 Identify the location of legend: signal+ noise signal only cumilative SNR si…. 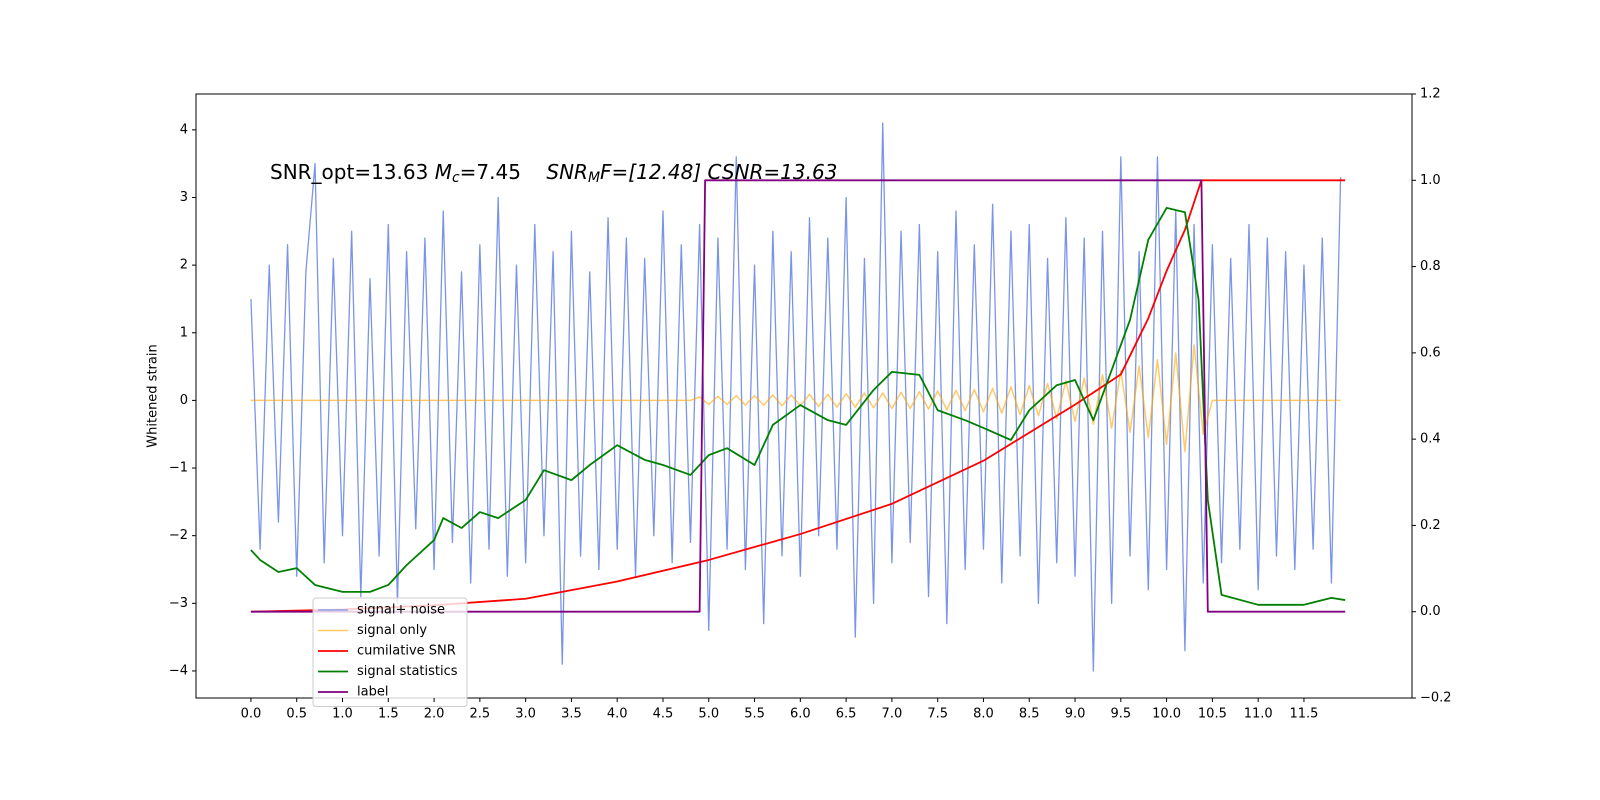
(390, 652).